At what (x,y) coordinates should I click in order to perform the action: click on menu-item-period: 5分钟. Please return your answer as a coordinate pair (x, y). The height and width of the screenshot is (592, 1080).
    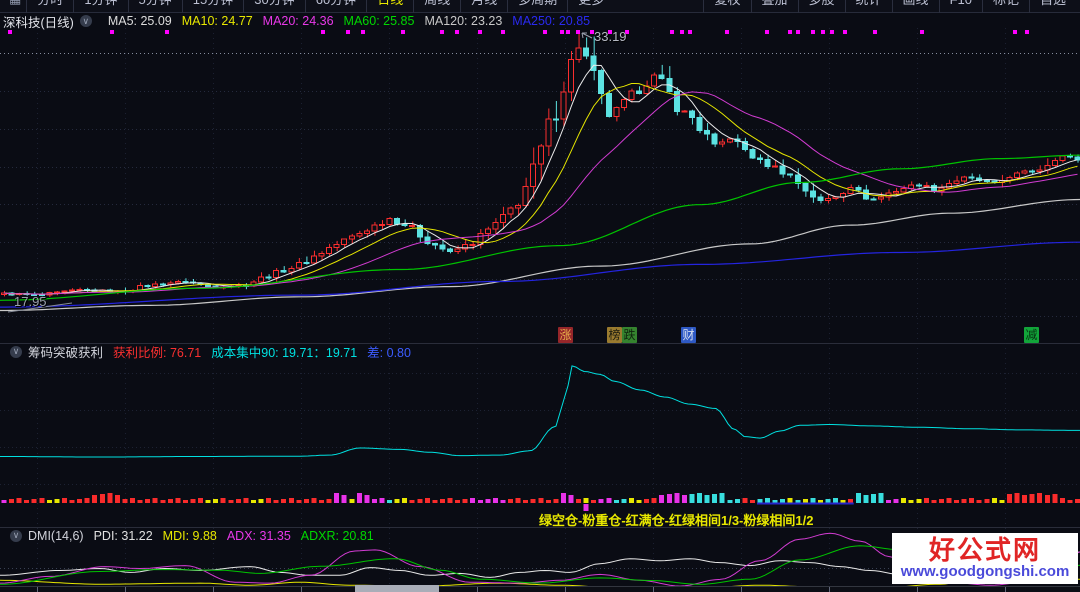
    Looking at the image, I should click on (154, 6).